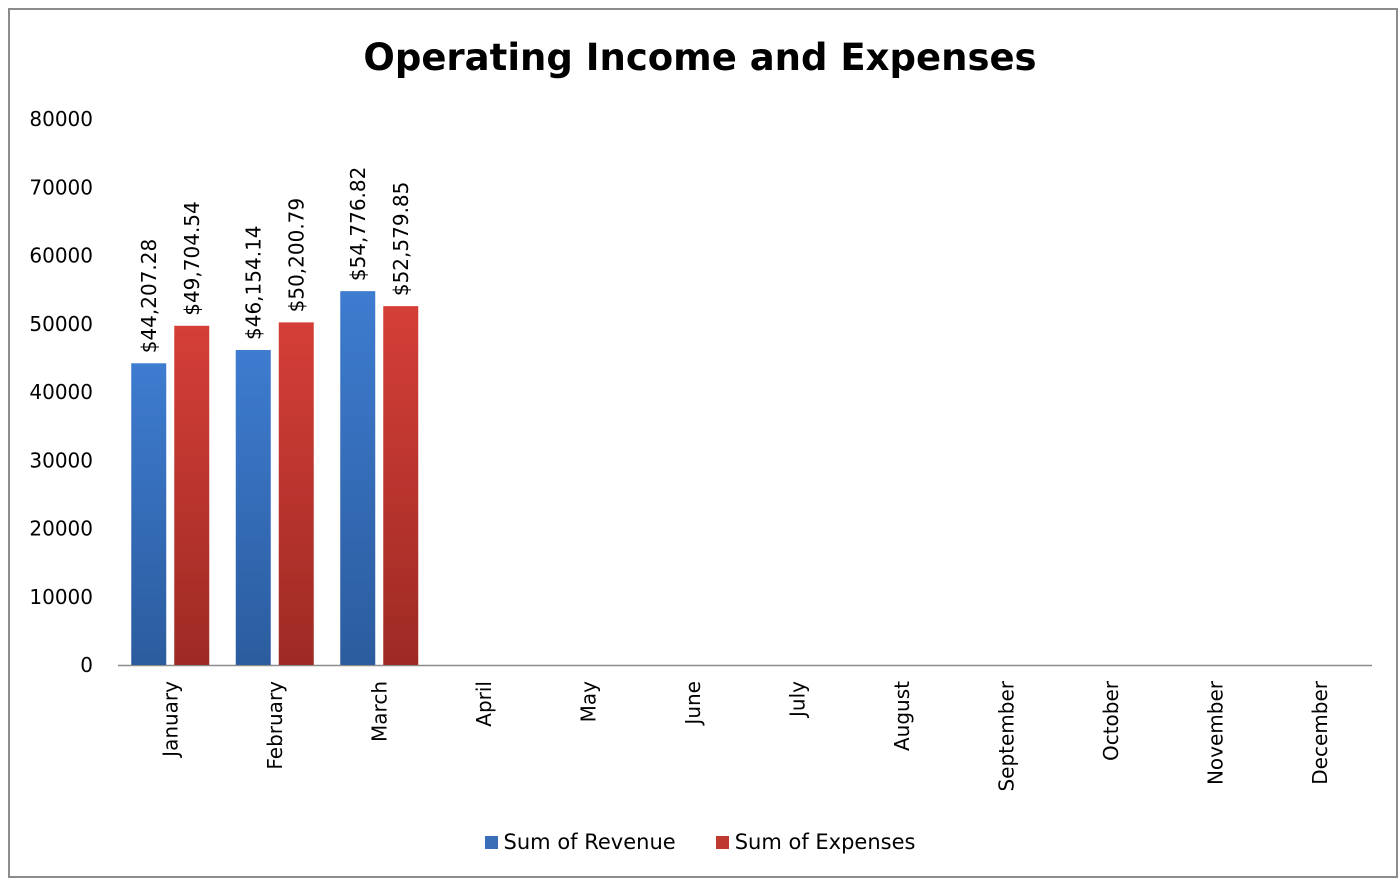  I want to click on legend-item-revenue: Sum of Revenue, so click(580, 842).